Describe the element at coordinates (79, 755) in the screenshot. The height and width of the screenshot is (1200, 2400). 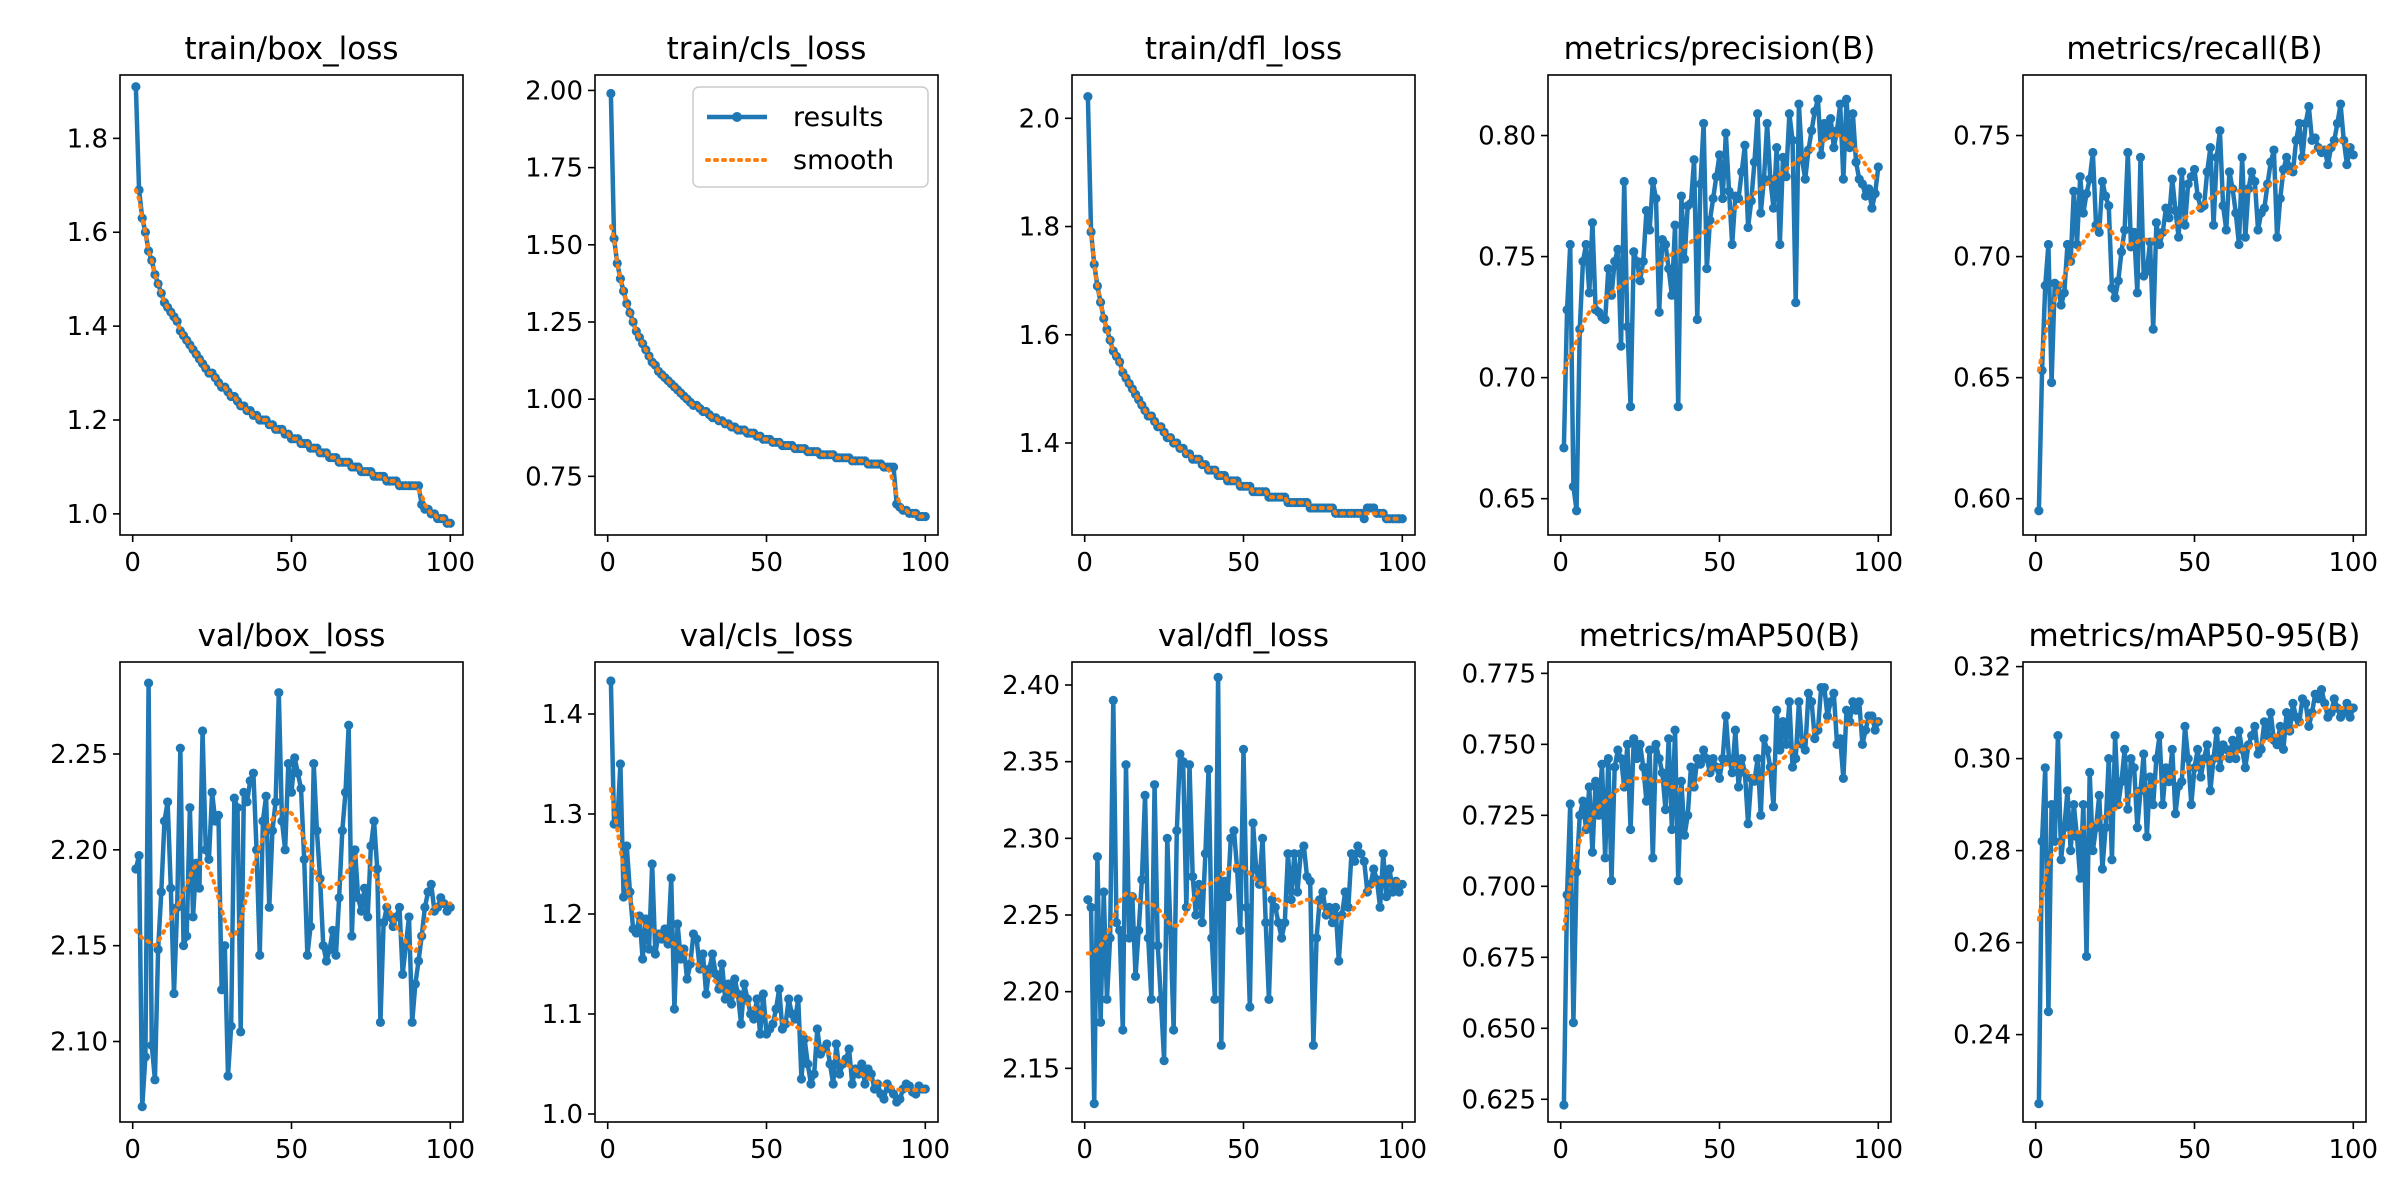
I see `y-tick-label: 2.25` at that location.